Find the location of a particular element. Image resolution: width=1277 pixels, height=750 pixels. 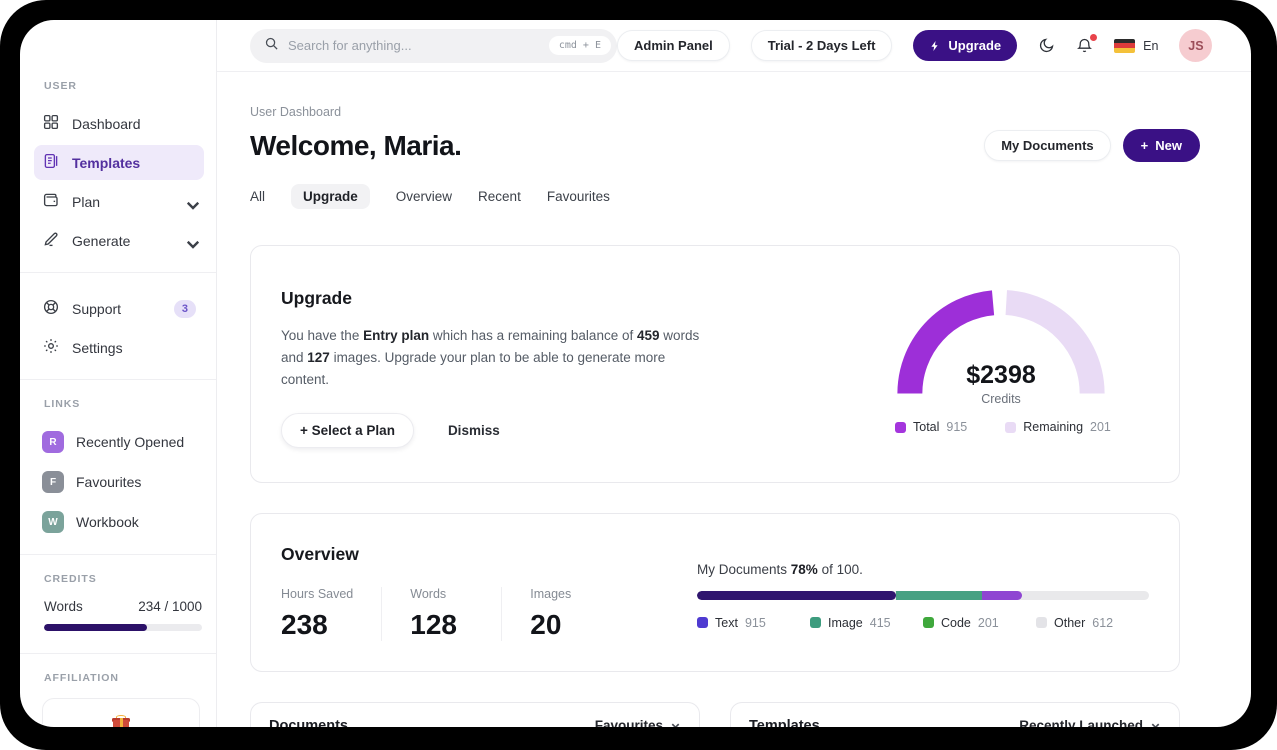

notifications-button is located at coordinates (1087, 44).